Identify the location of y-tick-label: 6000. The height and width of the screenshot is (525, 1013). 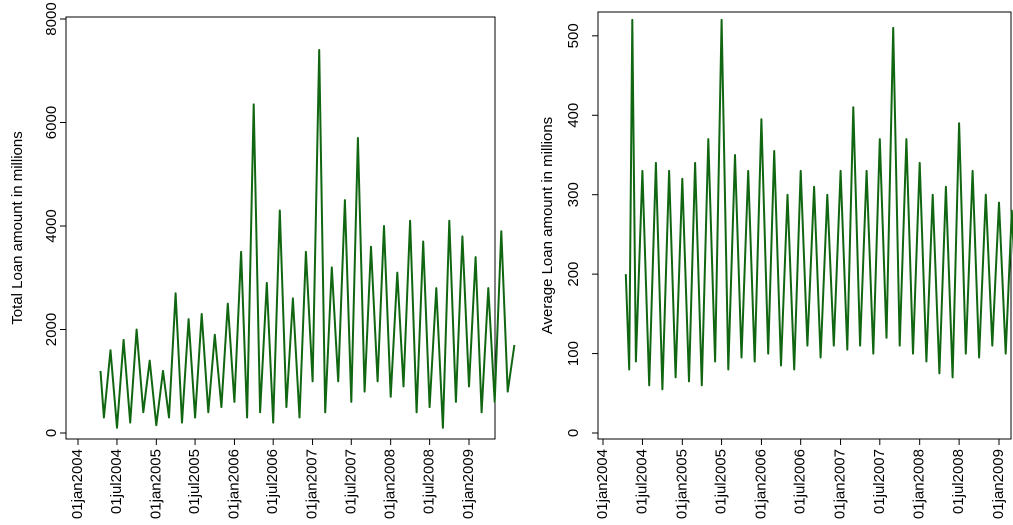
(51, 122).